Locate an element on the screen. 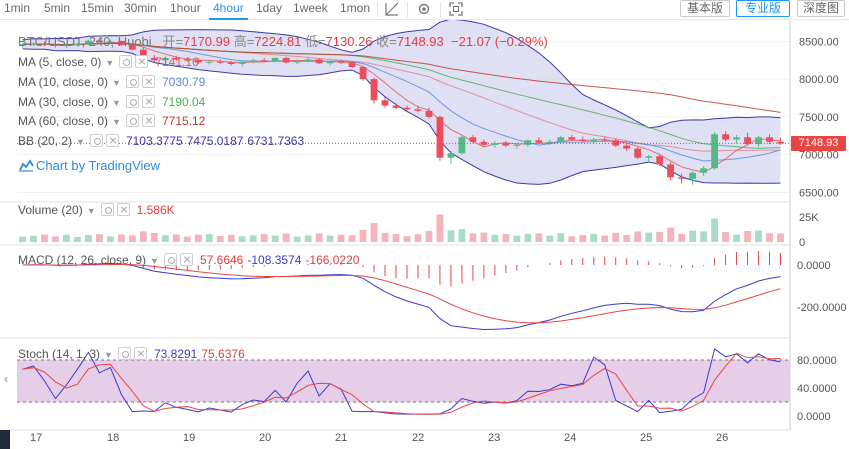 The height and width of the screenshot is (449, 849). tradingview-logo-icon is located at coordinates (26, 165).